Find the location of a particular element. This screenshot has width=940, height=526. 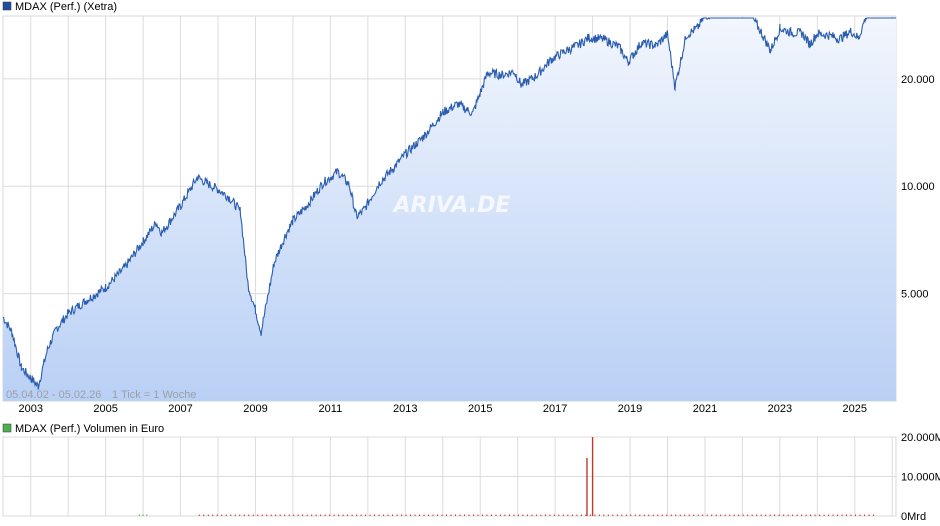

x-tick-label: 2017 is located at coordinates (555, 409).